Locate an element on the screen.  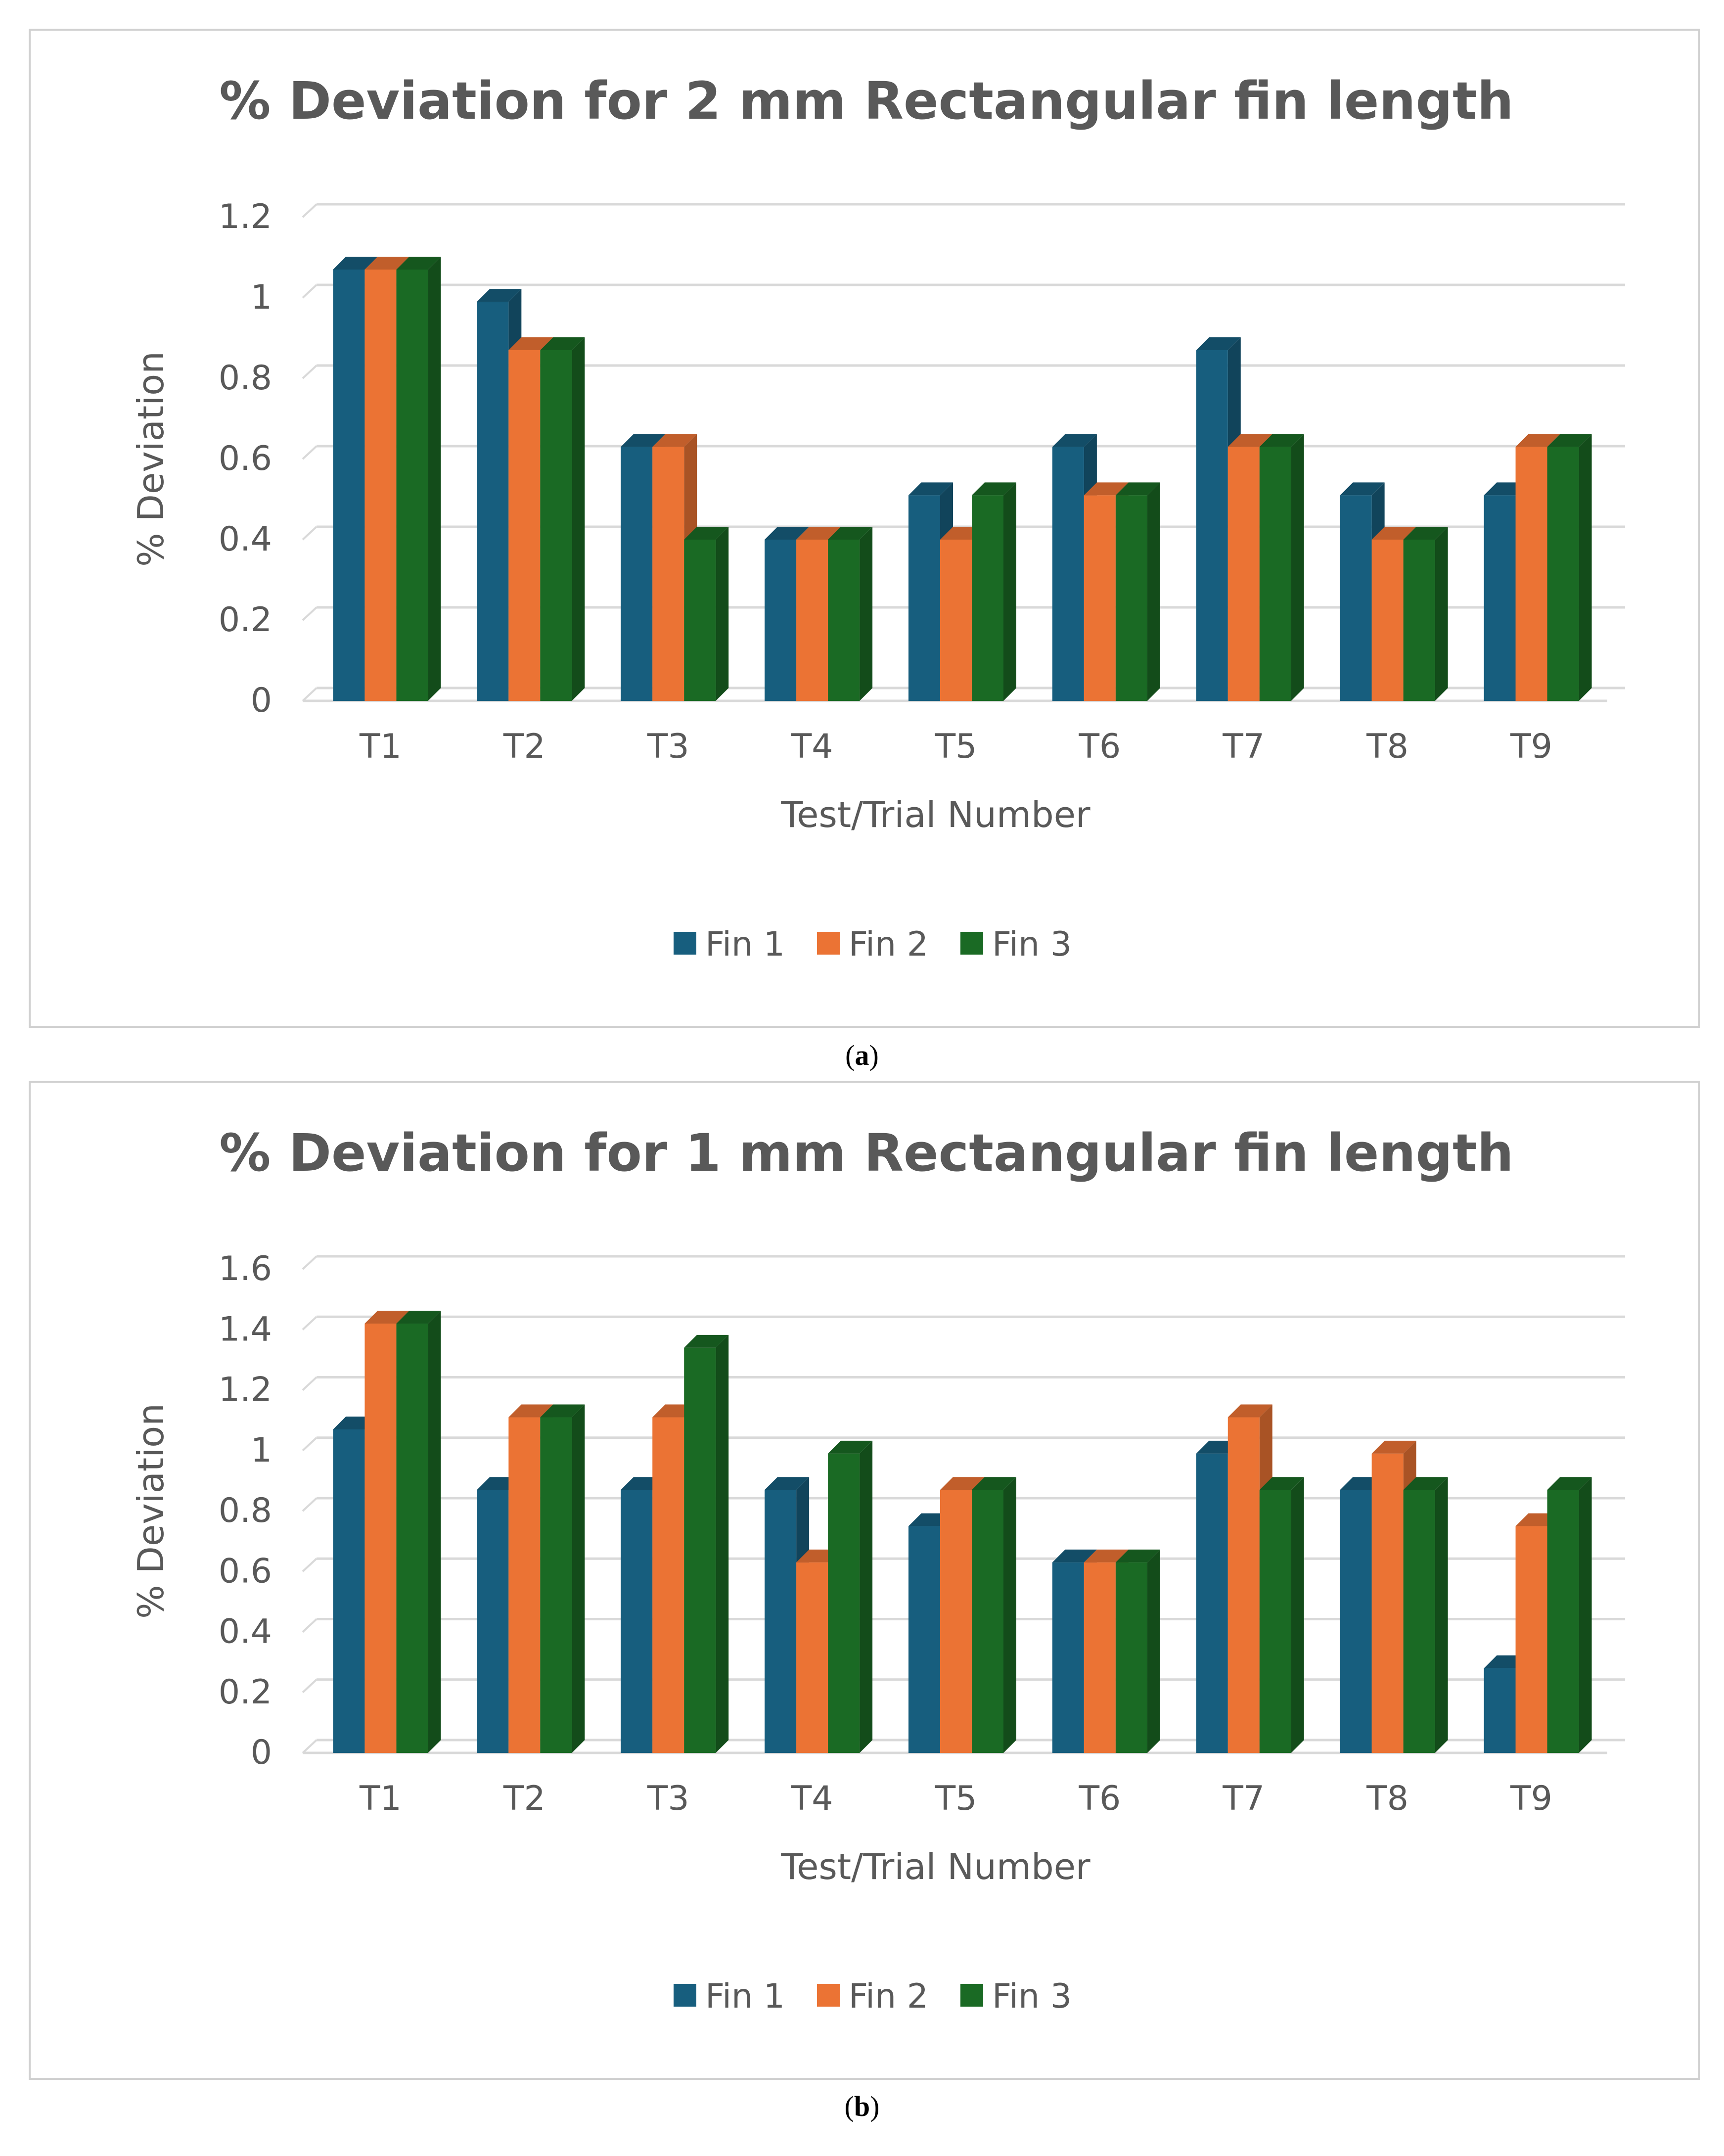
caption-b: (b) is located at coordinates (862, 2106).